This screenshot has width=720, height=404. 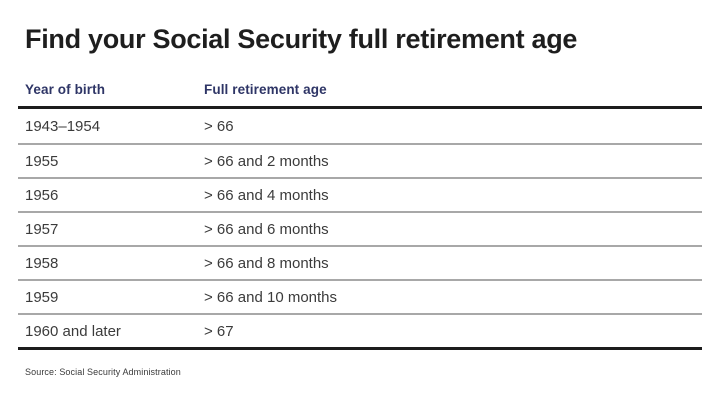 I want to click on cell-year-of-birth: 1956, so click(x=42, y=195).